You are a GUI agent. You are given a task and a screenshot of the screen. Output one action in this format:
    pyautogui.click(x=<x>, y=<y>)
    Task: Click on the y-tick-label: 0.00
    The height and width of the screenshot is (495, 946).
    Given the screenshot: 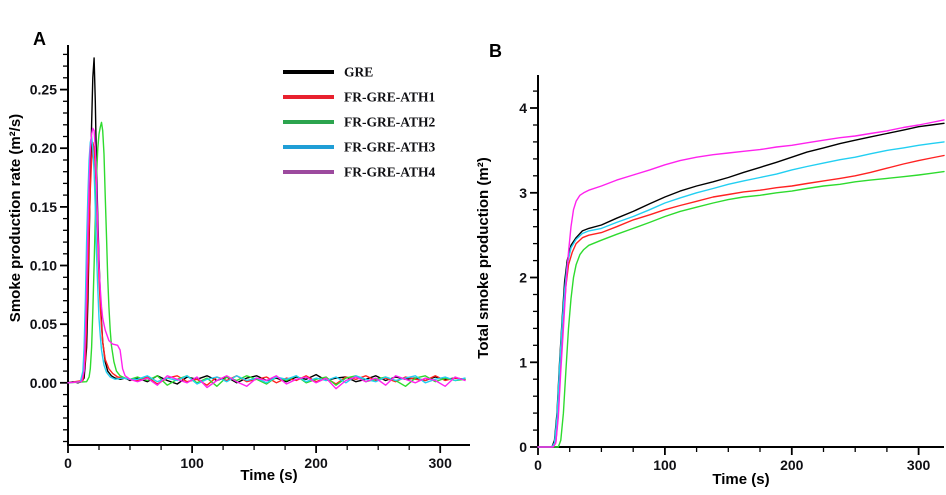 What is the action you would take?
    pyautogui.click(x=43, y=383)
    